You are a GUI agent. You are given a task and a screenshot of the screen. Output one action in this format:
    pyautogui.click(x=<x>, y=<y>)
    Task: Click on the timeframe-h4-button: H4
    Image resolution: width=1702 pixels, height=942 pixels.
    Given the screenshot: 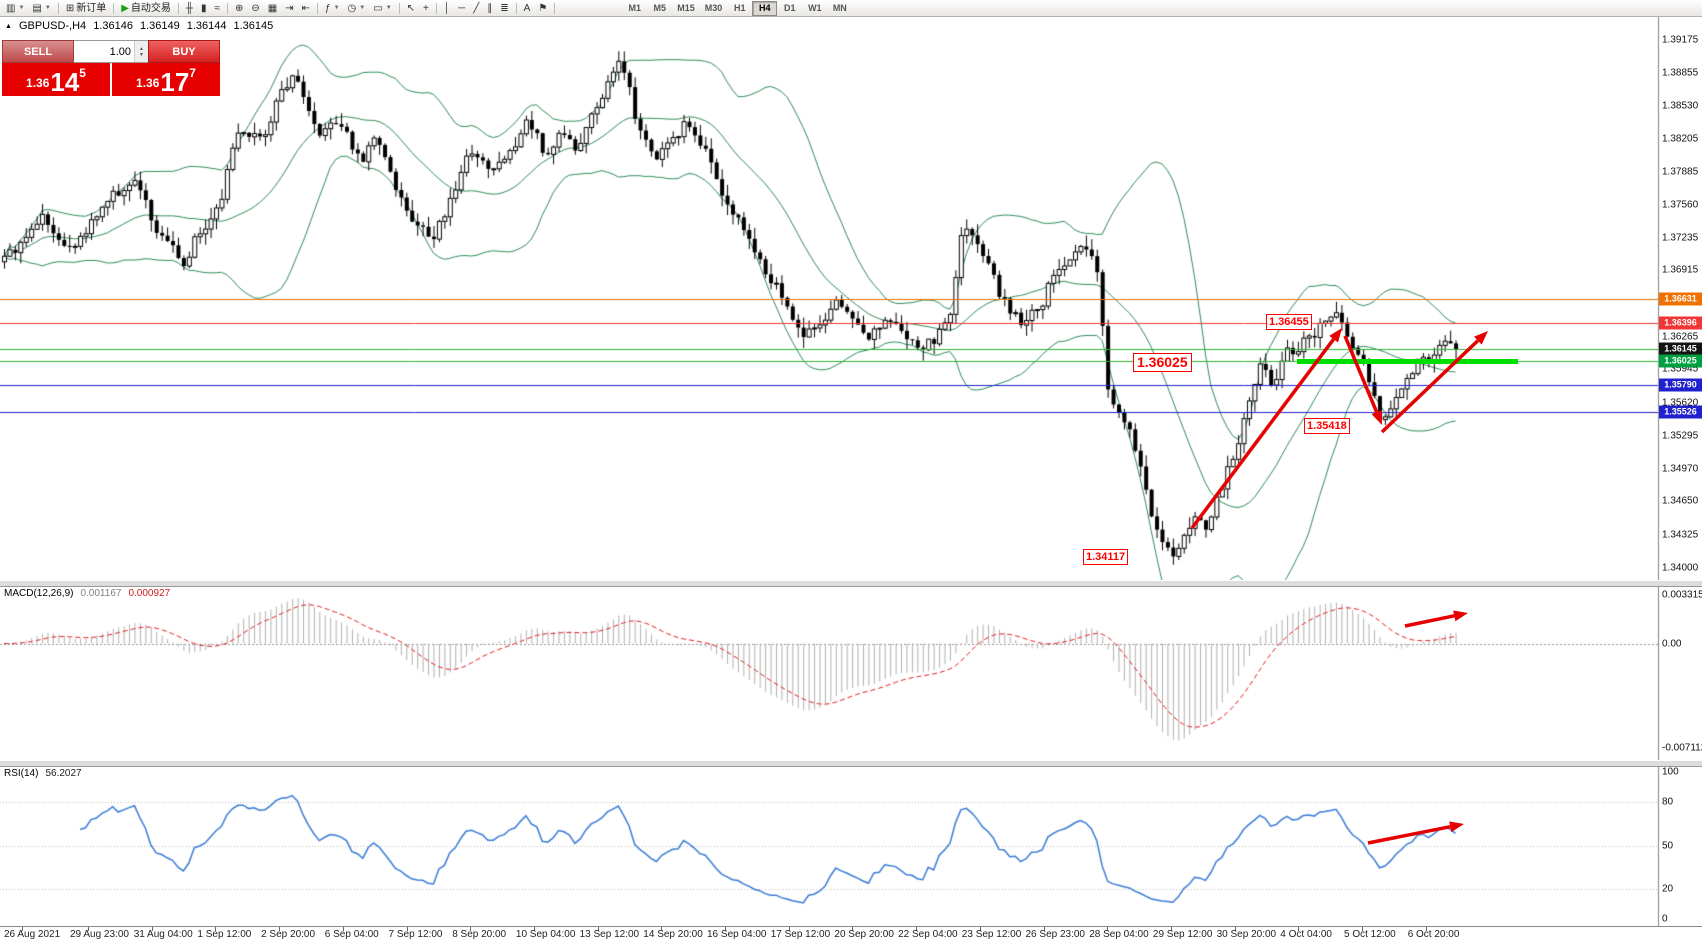 What is the action you would take?
    pyautogui.click(x=765, y=8)
    